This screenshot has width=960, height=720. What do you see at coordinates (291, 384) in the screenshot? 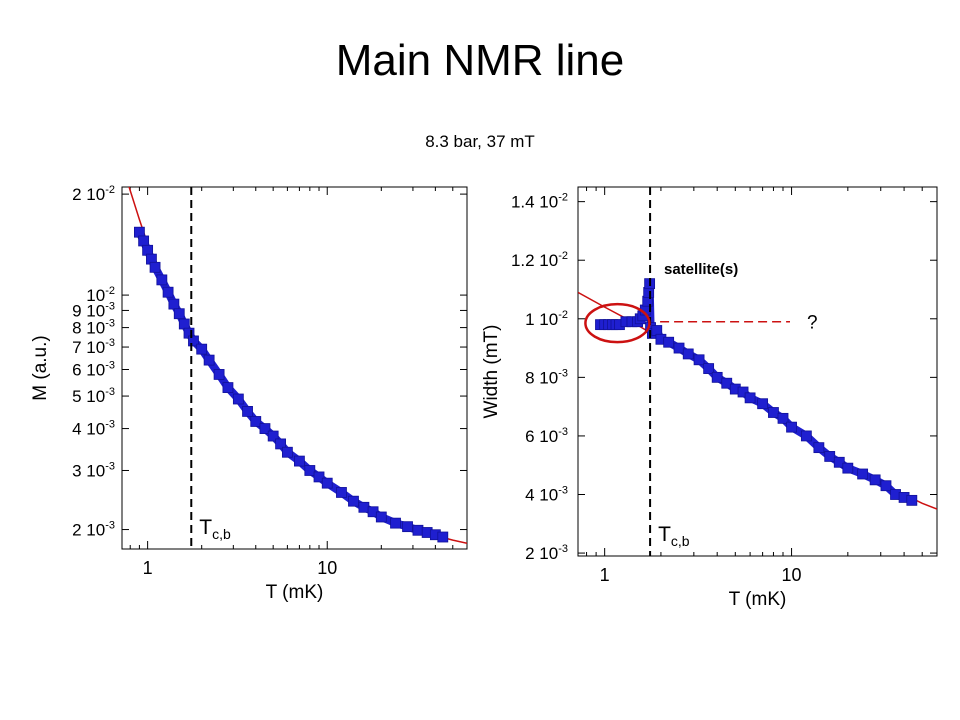
I see `data-band` at bounding box center [291, 384].